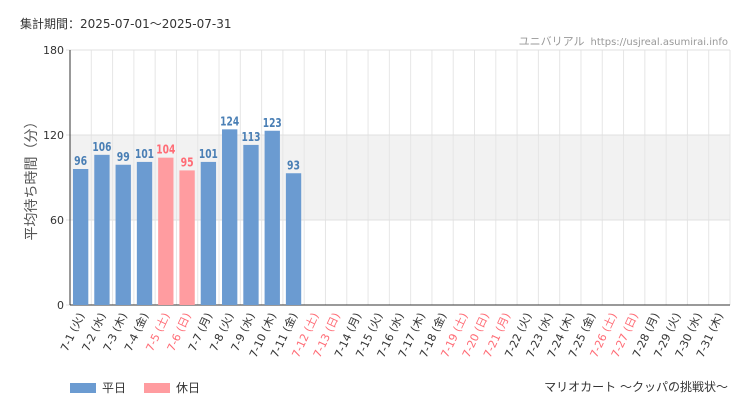  I want to click on attraction-name: マリオカート 〜クッパの挑戦状〜, so click(636, 387).